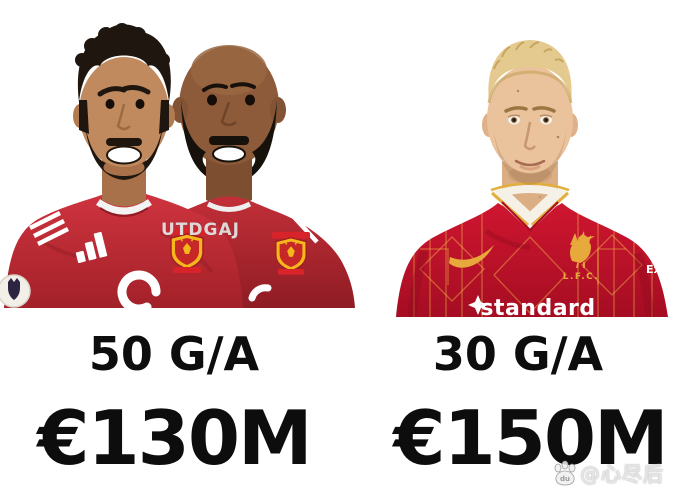 Image resolution: width=681 pixels, height=500 pixels. What do you see at coordinates (260, 293) in the screenshot?
I see `snapdragon-logo-partial` at bounding box center [260, 293].